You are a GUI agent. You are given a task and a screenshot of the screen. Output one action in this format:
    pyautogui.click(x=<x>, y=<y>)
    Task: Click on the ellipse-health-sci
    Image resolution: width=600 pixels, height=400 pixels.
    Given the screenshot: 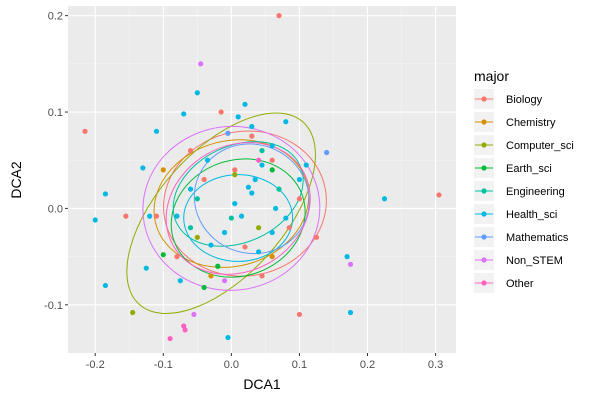 What is the action you would take?
    pyautogui.click(x=238, y=218)
    